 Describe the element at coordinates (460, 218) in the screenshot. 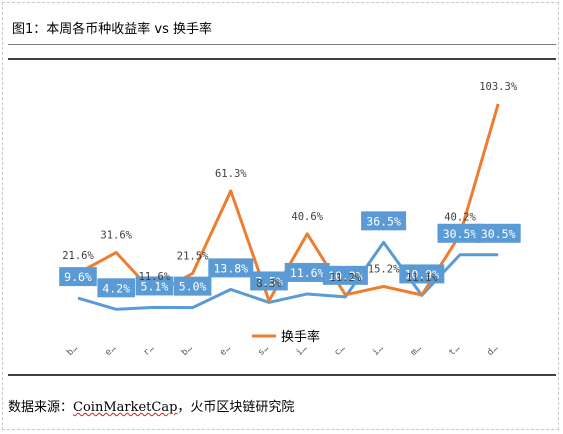

I see `turnover-data-label: 40.2%` at that location.